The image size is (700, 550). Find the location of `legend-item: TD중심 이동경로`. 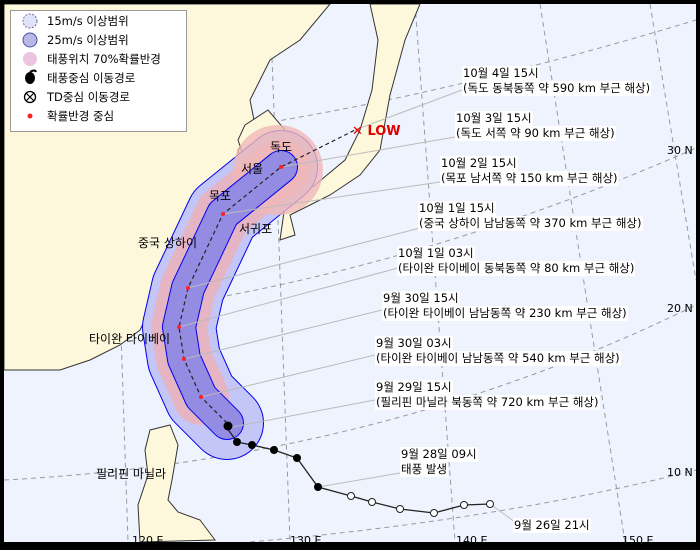

legend-item: TD중심 이동경로 is located at coordinates (98, 96).